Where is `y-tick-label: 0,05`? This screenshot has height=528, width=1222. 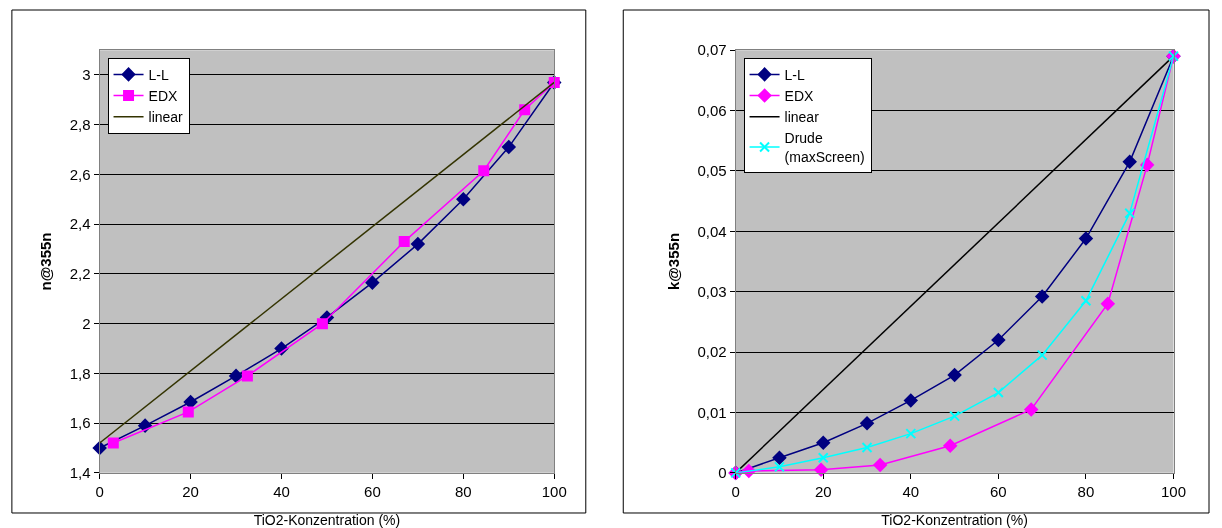 y-tick-label: 0,05 is located at coordinates (712, 171).